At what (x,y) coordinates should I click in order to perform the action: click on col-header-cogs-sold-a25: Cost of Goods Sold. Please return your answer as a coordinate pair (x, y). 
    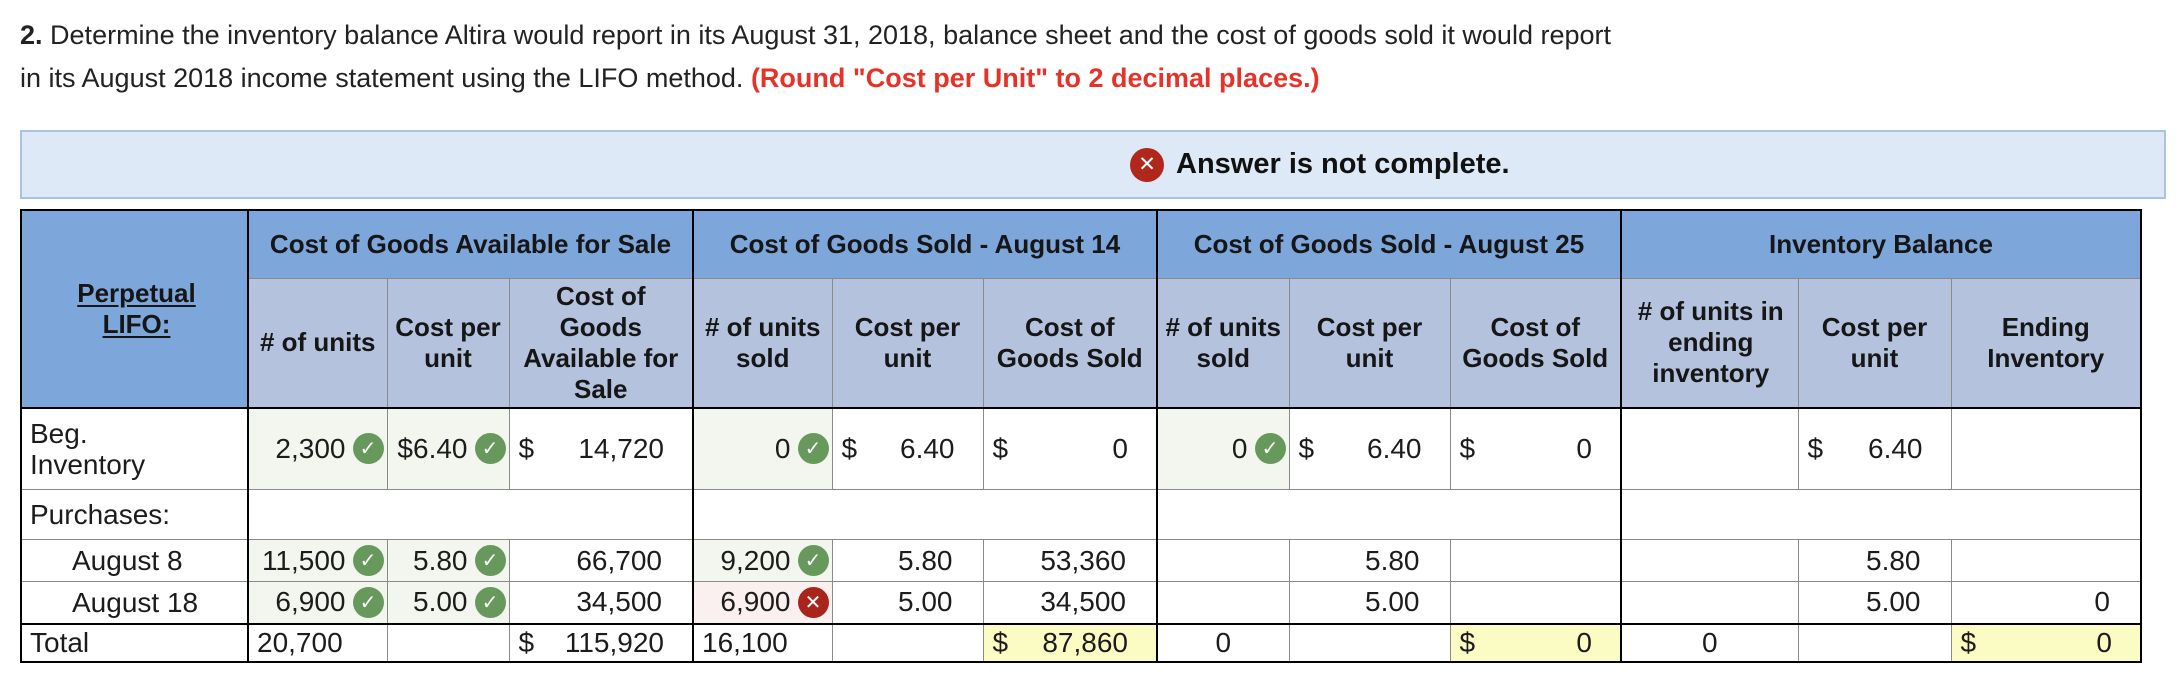
    Looking at the image, I should click on (1535, 343).